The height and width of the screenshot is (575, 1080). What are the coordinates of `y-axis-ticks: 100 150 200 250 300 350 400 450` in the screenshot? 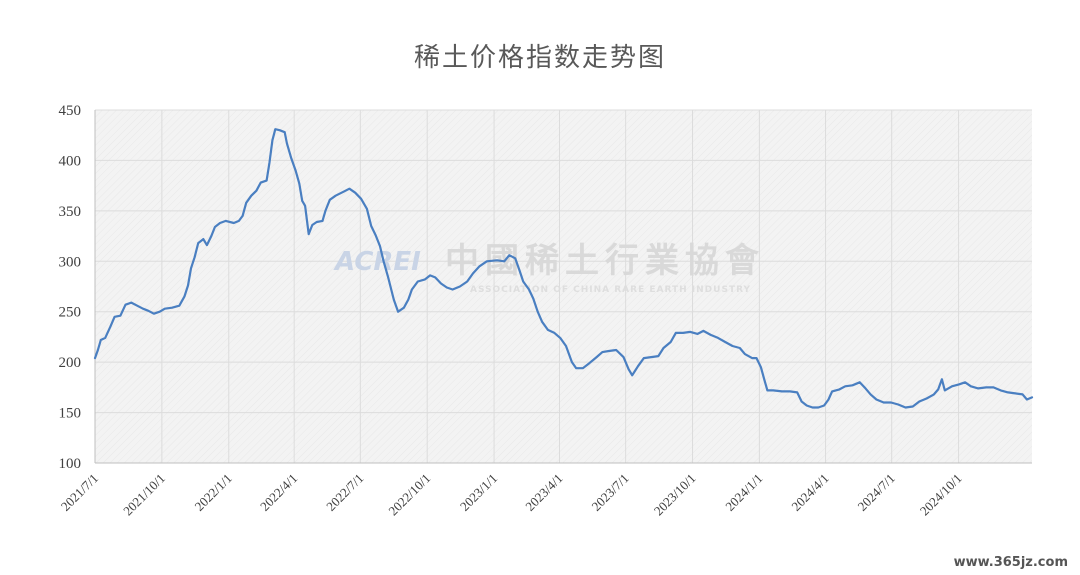 It's located at (70, 287).